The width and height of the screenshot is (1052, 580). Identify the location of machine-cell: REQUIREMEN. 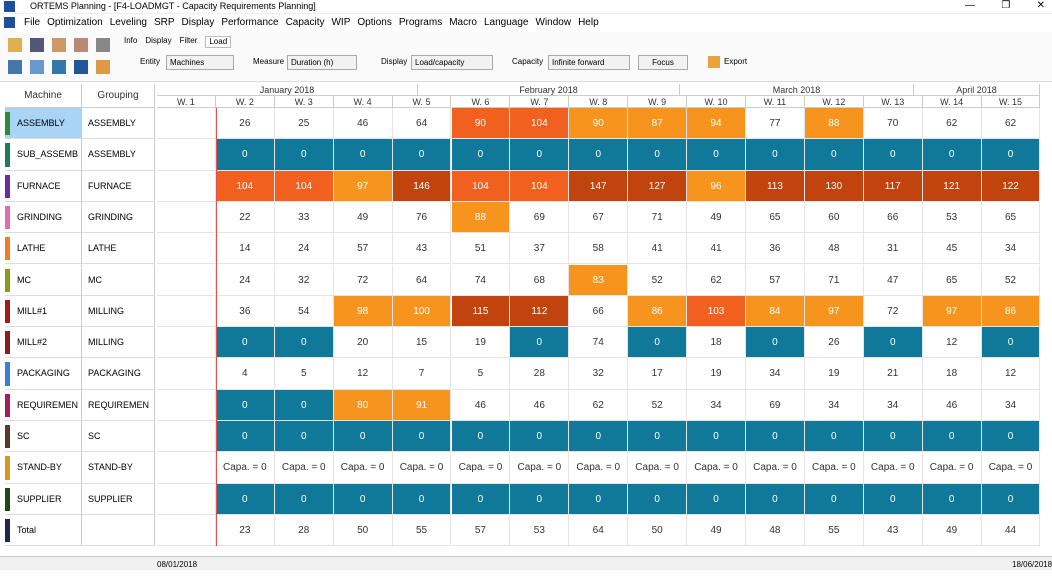
(43, 405).